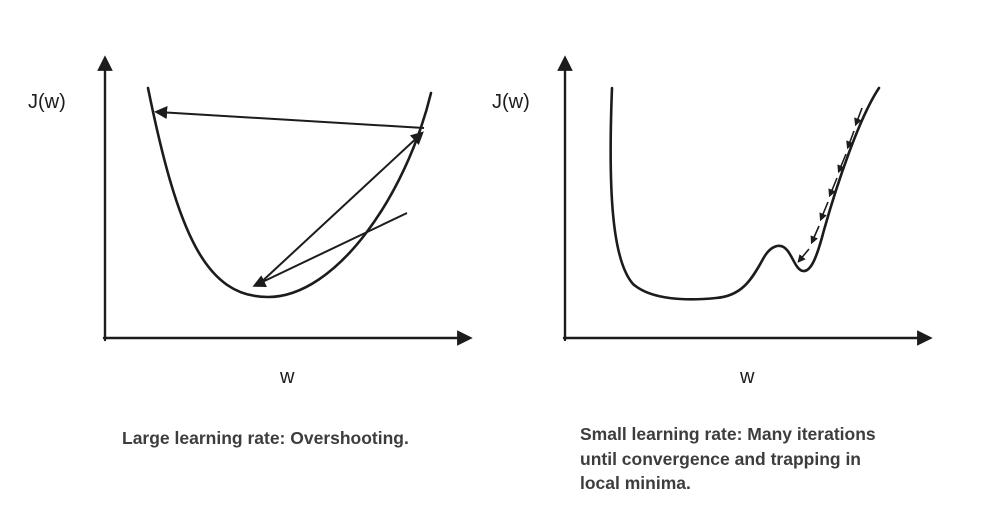 This screenshot has width=1000, height=521. What do you see at coordinates (635, 483) in the screenshot?
I see `right-caption-line: local minima.` at bounding box center [635, 483].